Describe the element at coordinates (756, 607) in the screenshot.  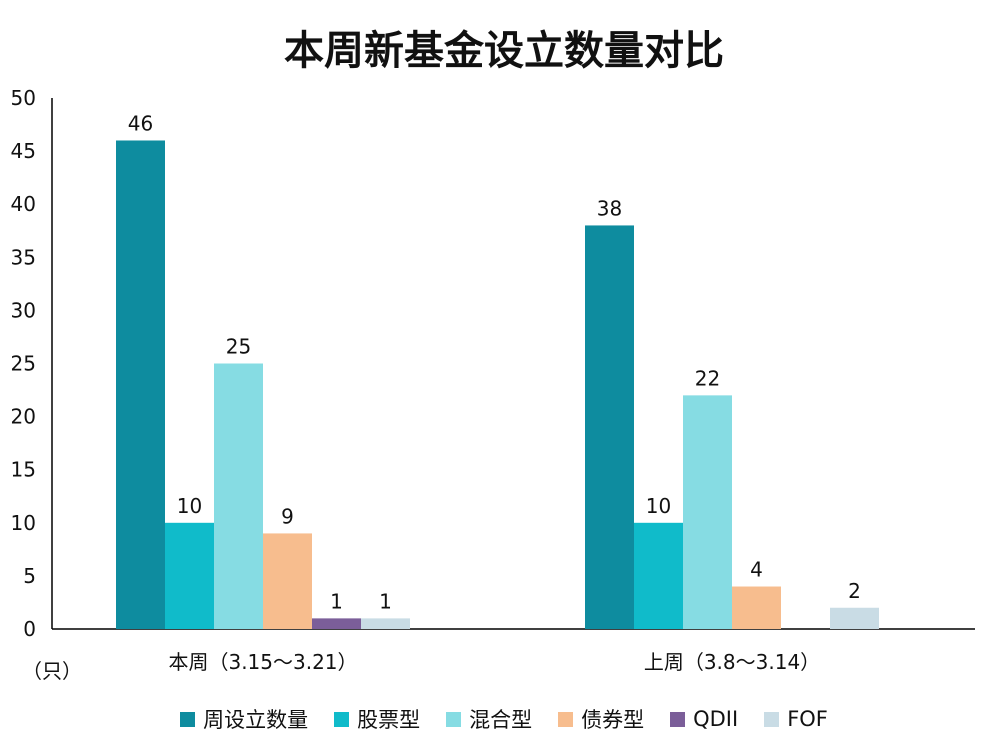
I see `bar-债券型-1` at that location.